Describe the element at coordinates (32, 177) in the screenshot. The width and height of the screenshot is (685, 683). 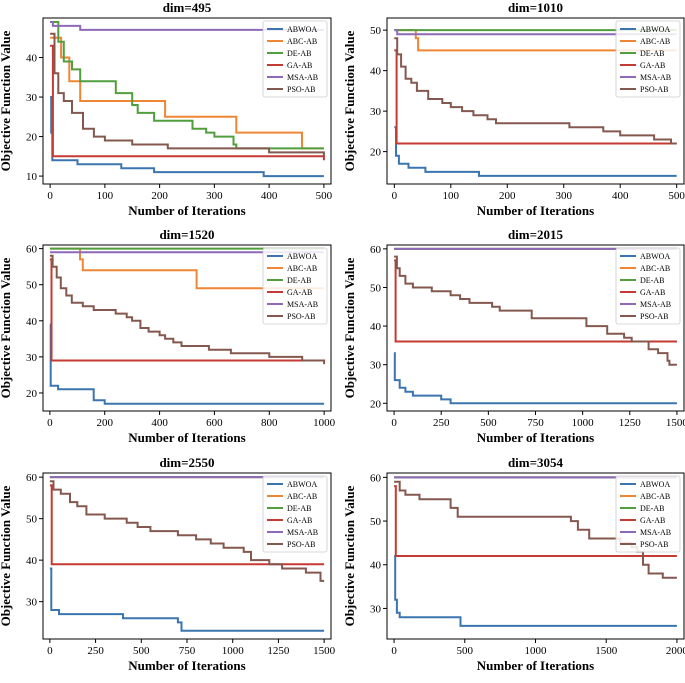
I see `y-tick-label: 10` at that location.